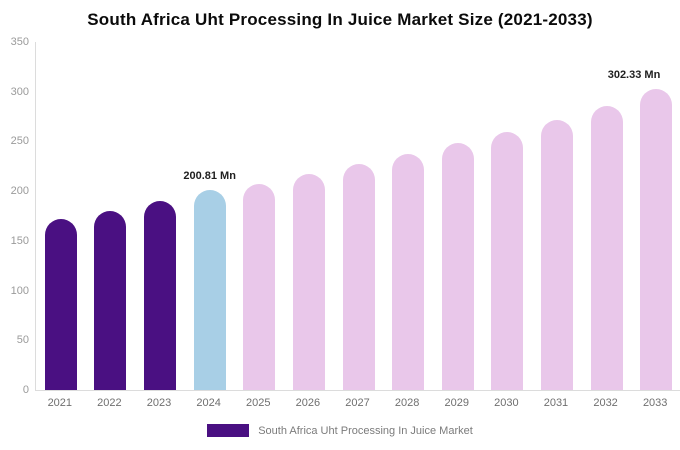 The image size is (680, 450). What do you see at coordinates (109, 403) in the screenshot?
I see `x-axis-label: 2022` at bounding box center [109, 403].